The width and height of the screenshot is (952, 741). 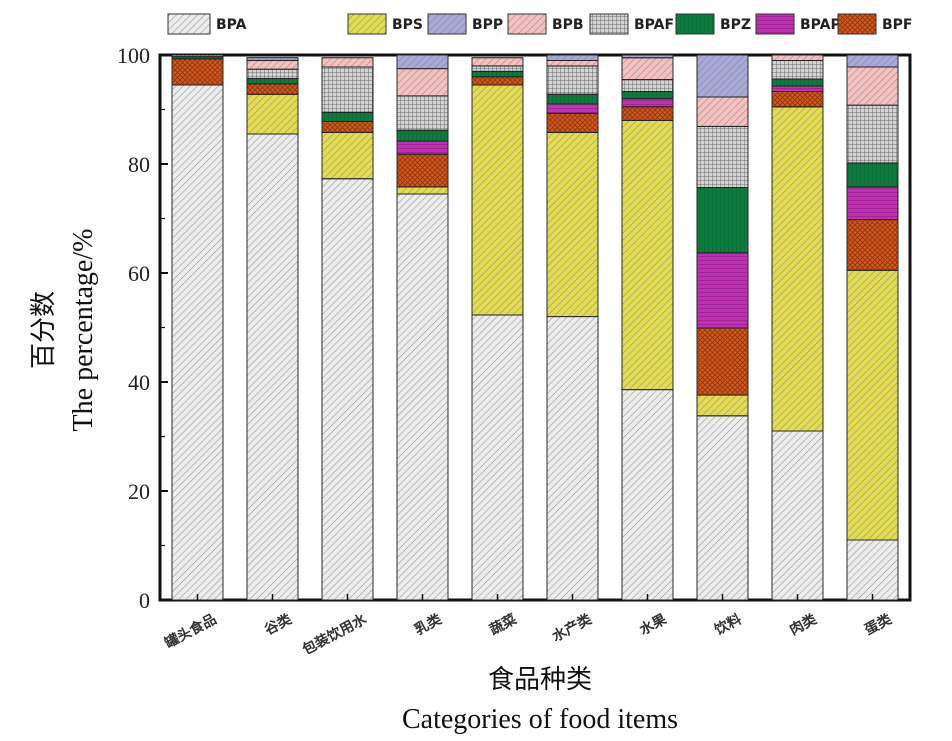 I want to click on legend-label: BPB, so click(x=568, y=25).